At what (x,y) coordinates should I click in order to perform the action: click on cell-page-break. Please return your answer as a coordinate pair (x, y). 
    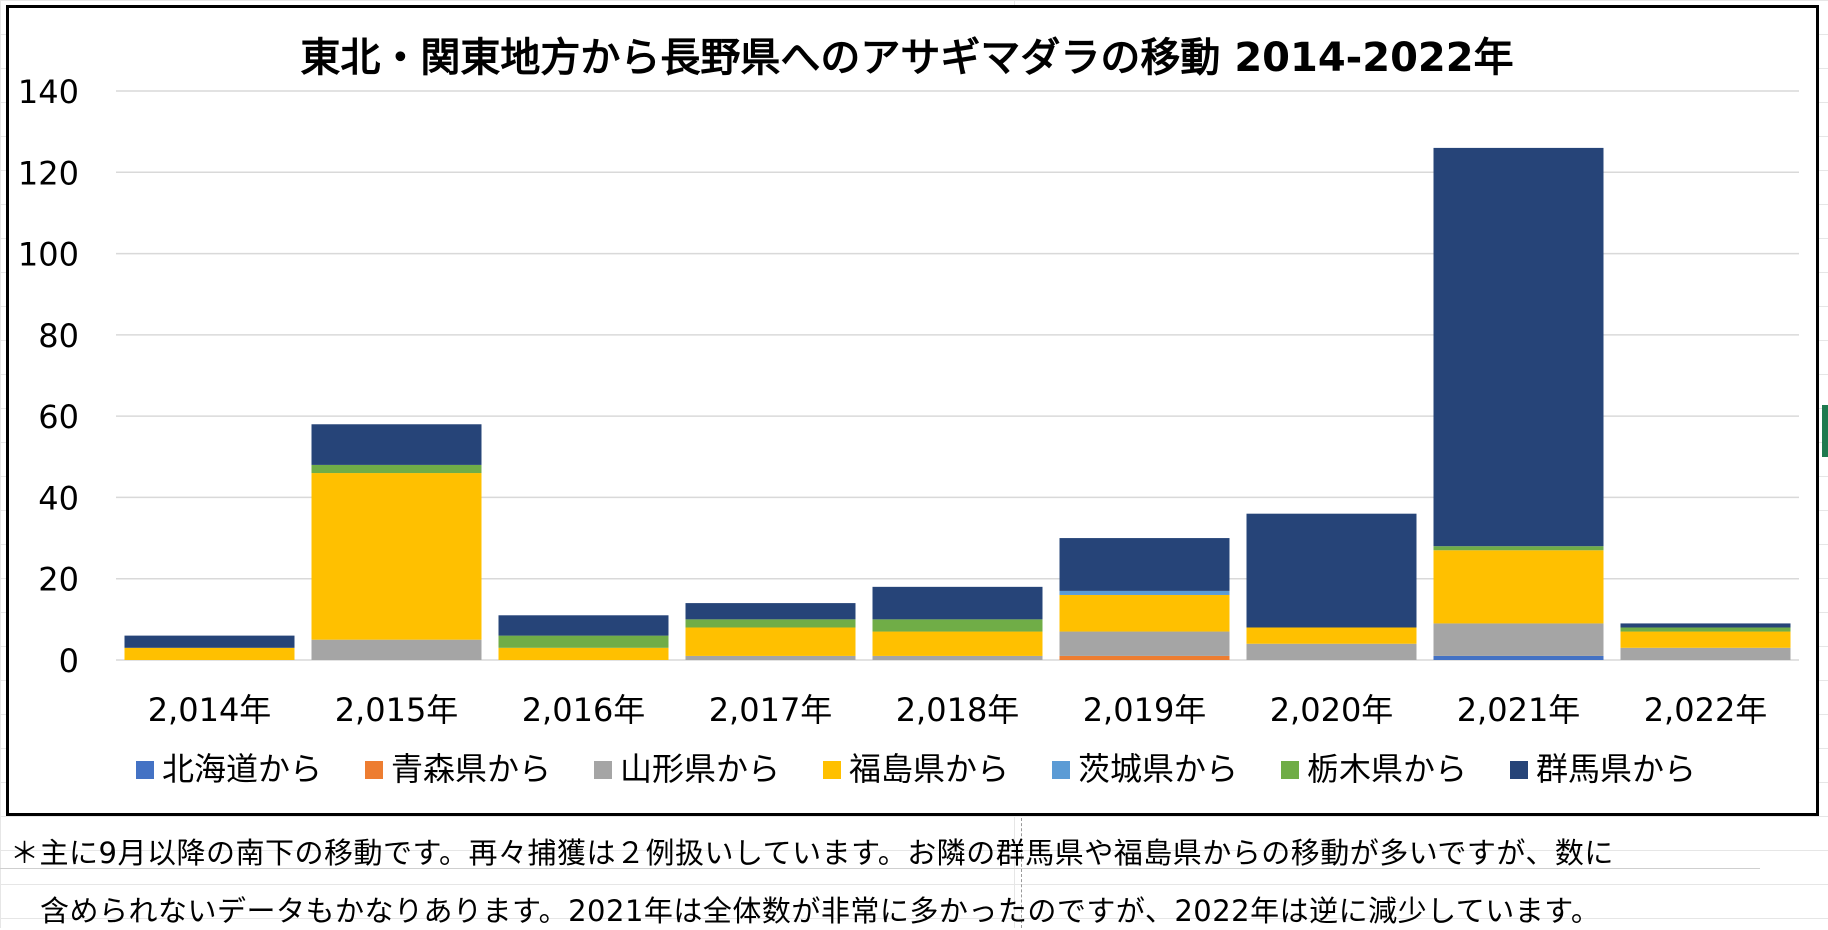
    Looking at the image, I should click on (1021, 873).